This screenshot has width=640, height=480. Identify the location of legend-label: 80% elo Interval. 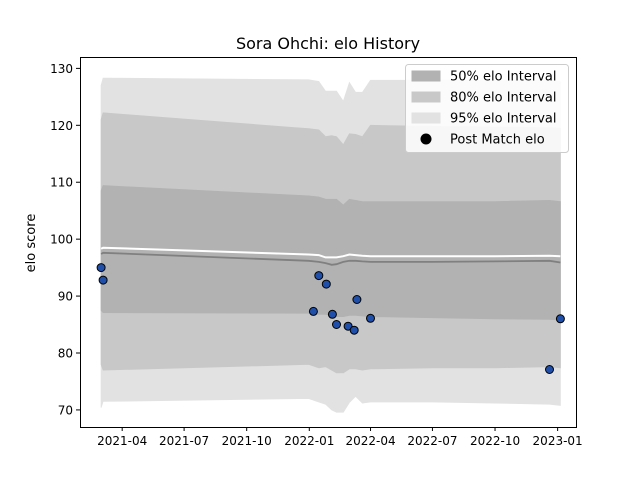
(503, 98).